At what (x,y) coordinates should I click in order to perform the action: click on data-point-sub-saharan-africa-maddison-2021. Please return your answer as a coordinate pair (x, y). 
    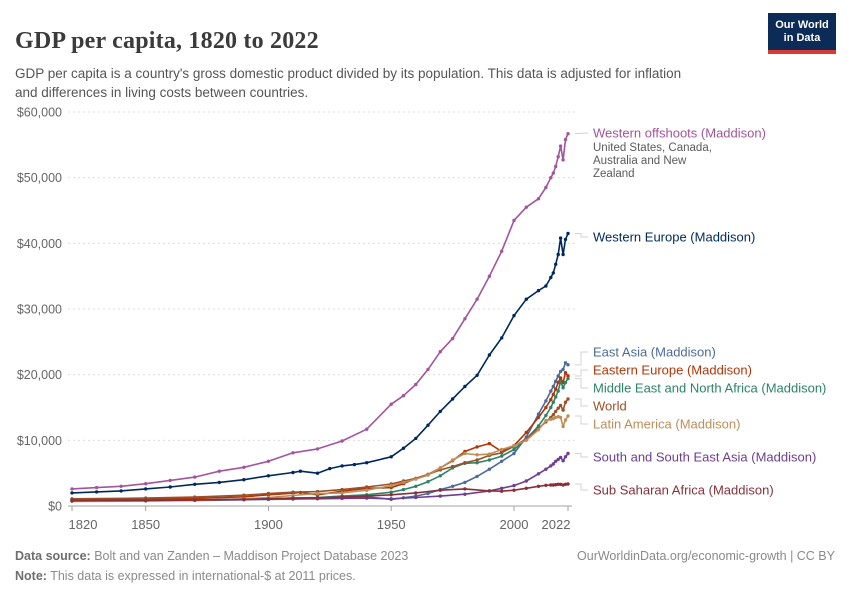
    Looking at the image, I should click on (565, 484).